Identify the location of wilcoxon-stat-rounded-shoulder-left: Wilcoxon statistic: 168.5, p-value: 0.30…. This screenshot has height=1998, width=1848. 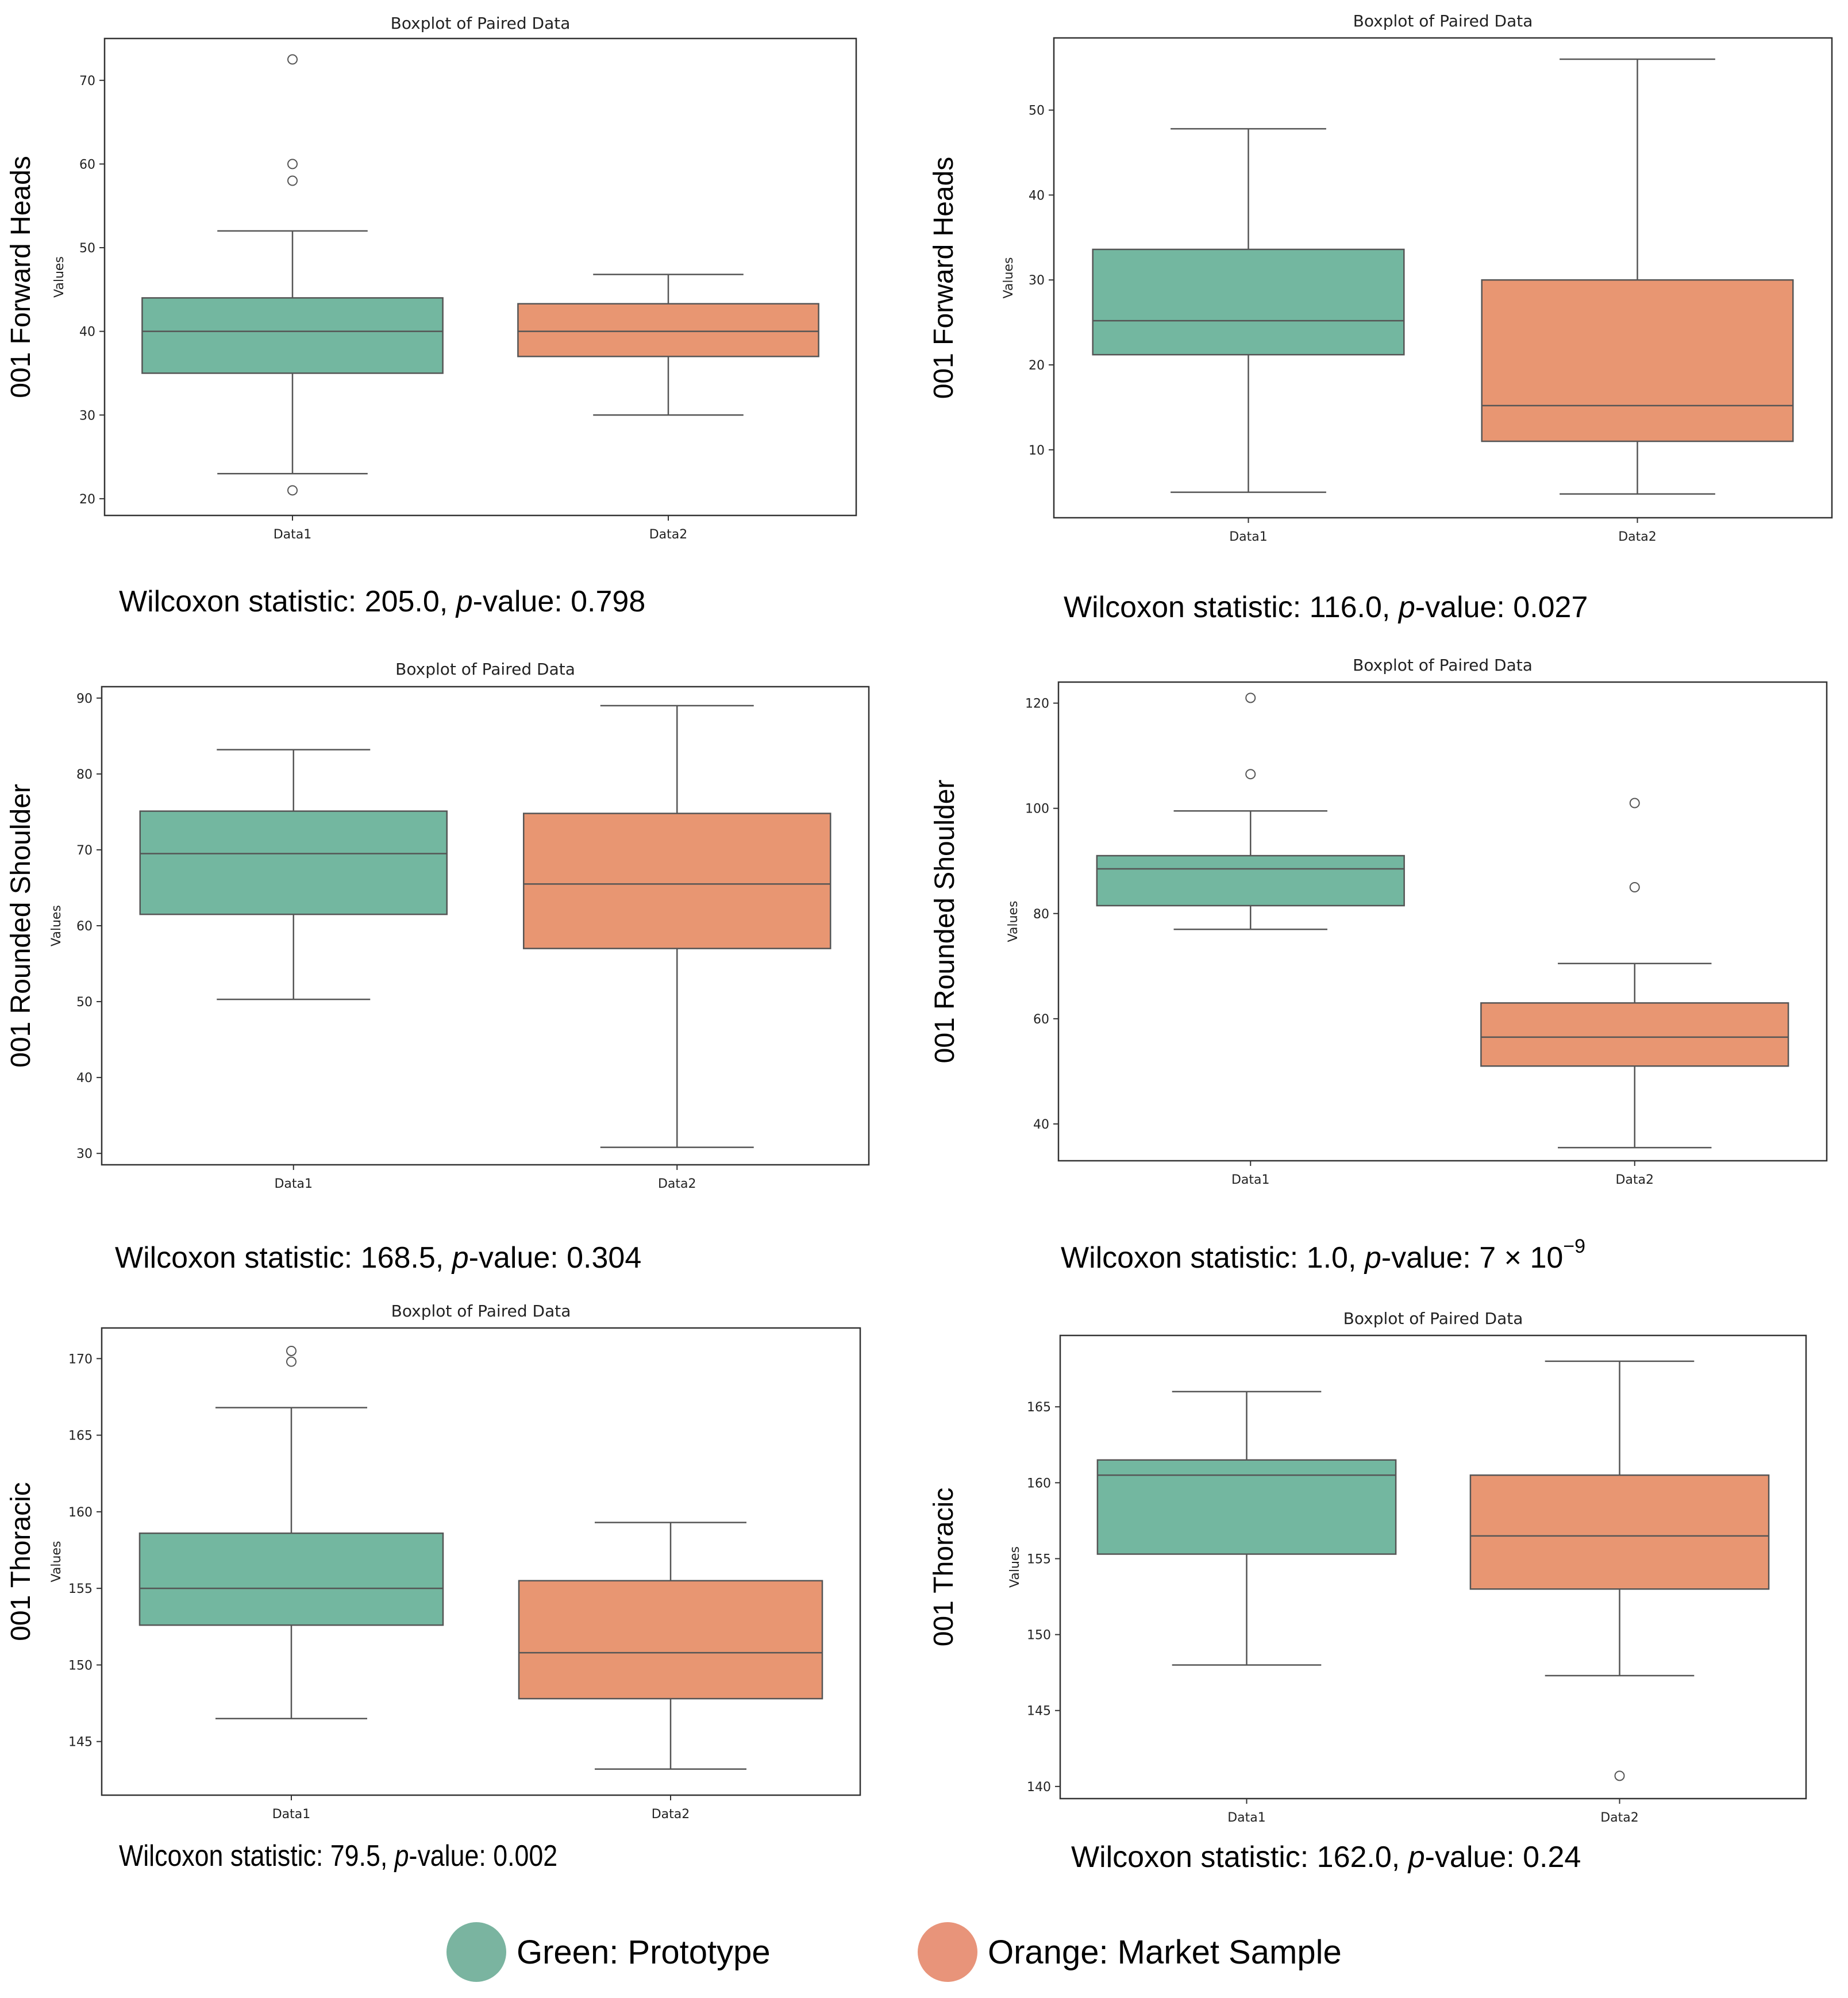
(378, 1258).